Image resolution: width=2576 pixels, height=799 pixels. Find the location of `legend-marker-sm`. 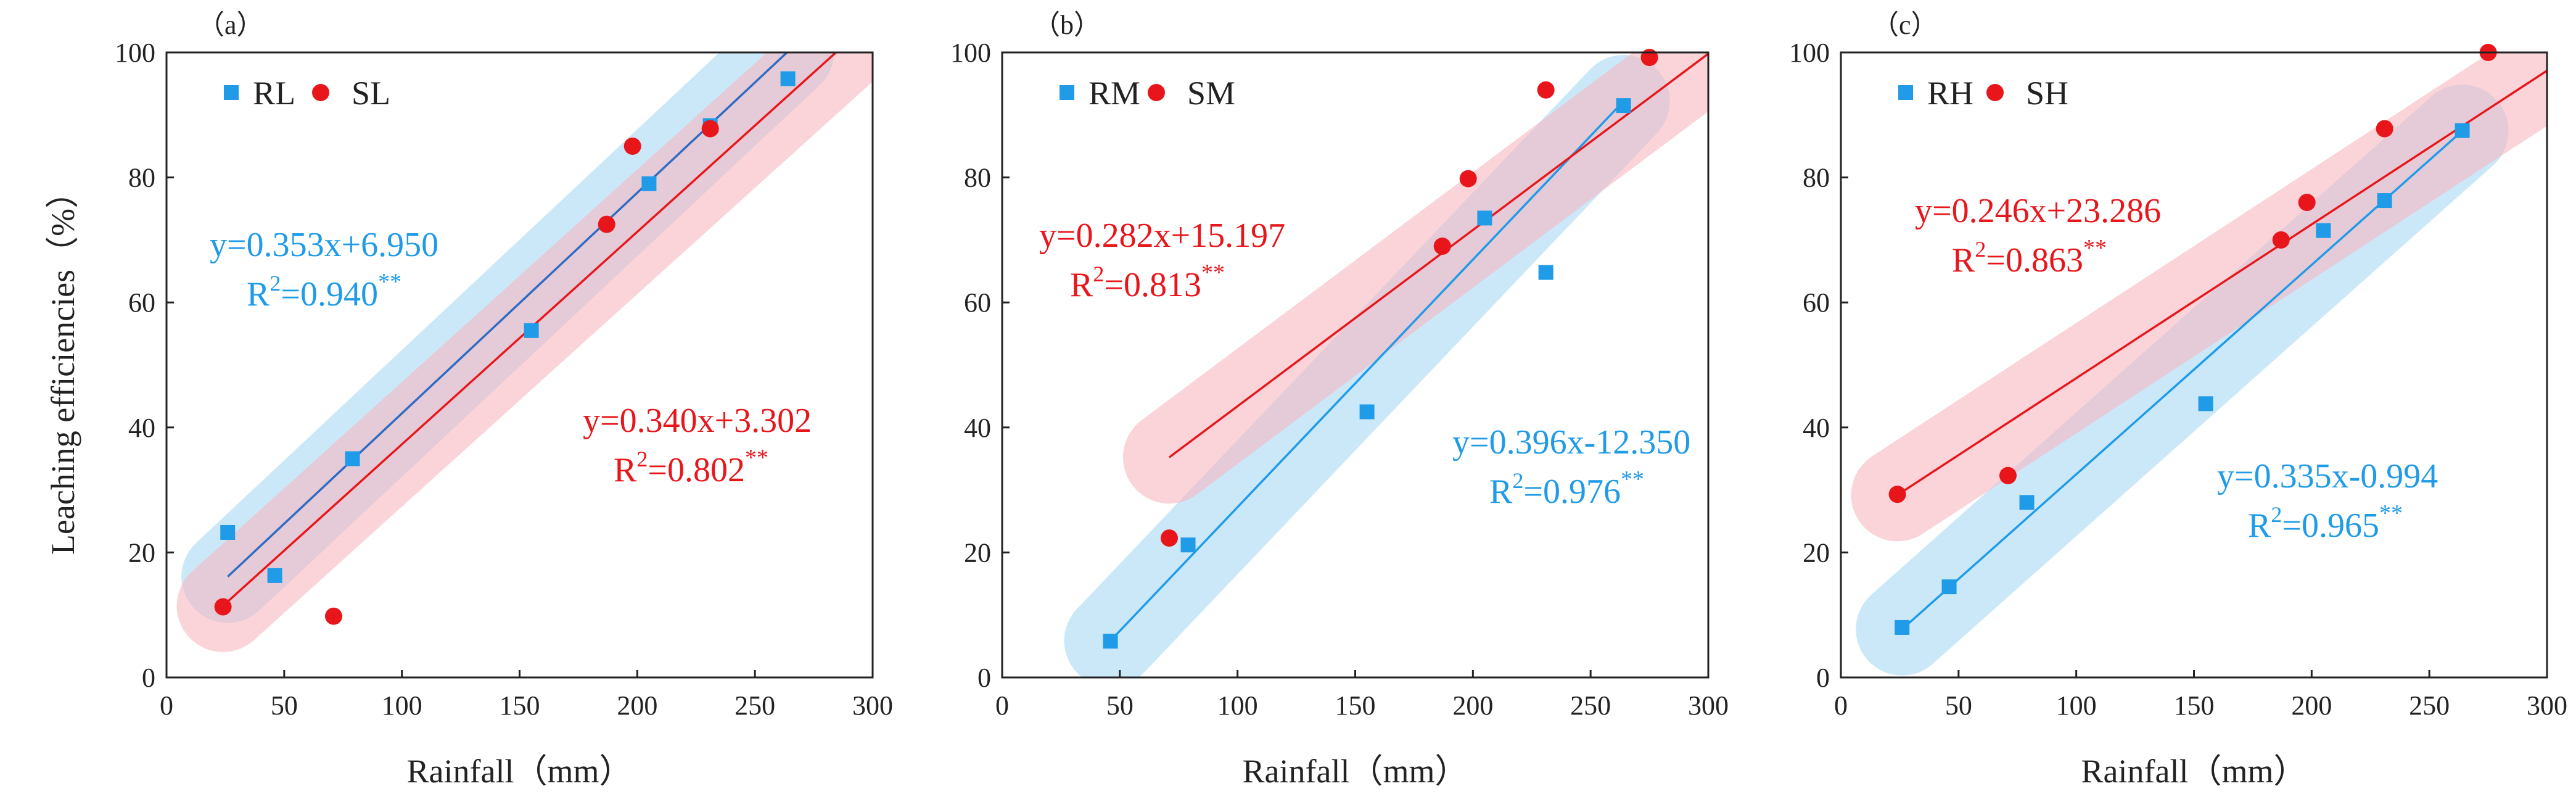

legend-marker-sm is located at coordinates (1156, 93).